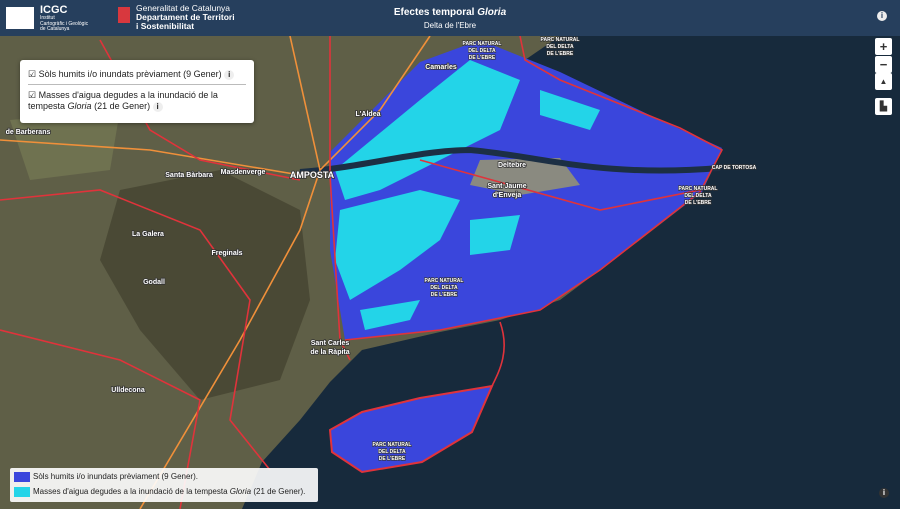 The width and height of the screenshot is (900, 509). Describe the element at coordinates (450, 12) in the screenshot. I see `title: Efectes temporal Gloria` at that location.